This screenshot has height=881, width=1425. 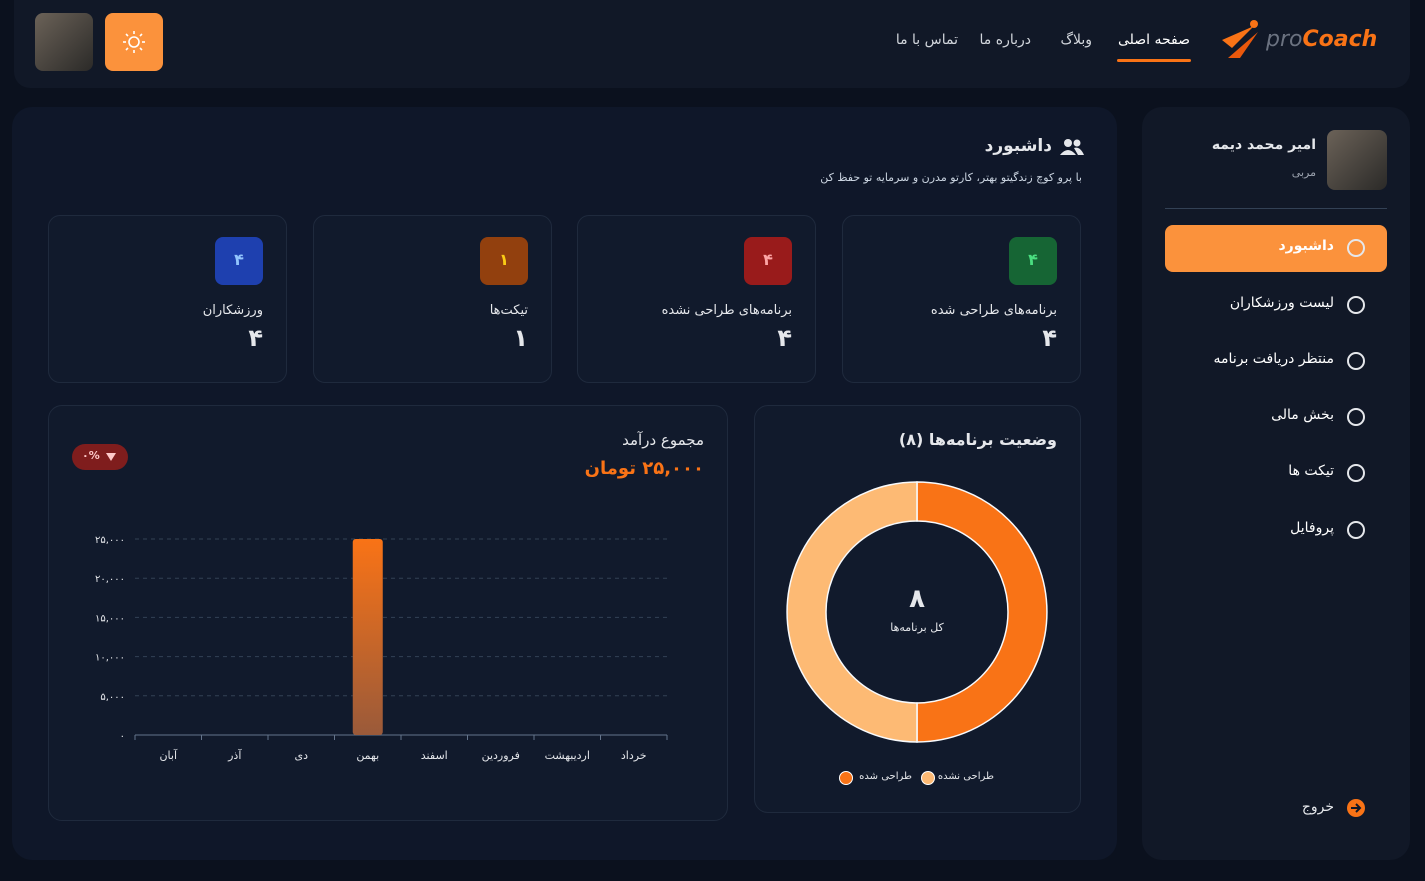 I want to click on logo-suffix: Coach, so click(x=1340, y=39).